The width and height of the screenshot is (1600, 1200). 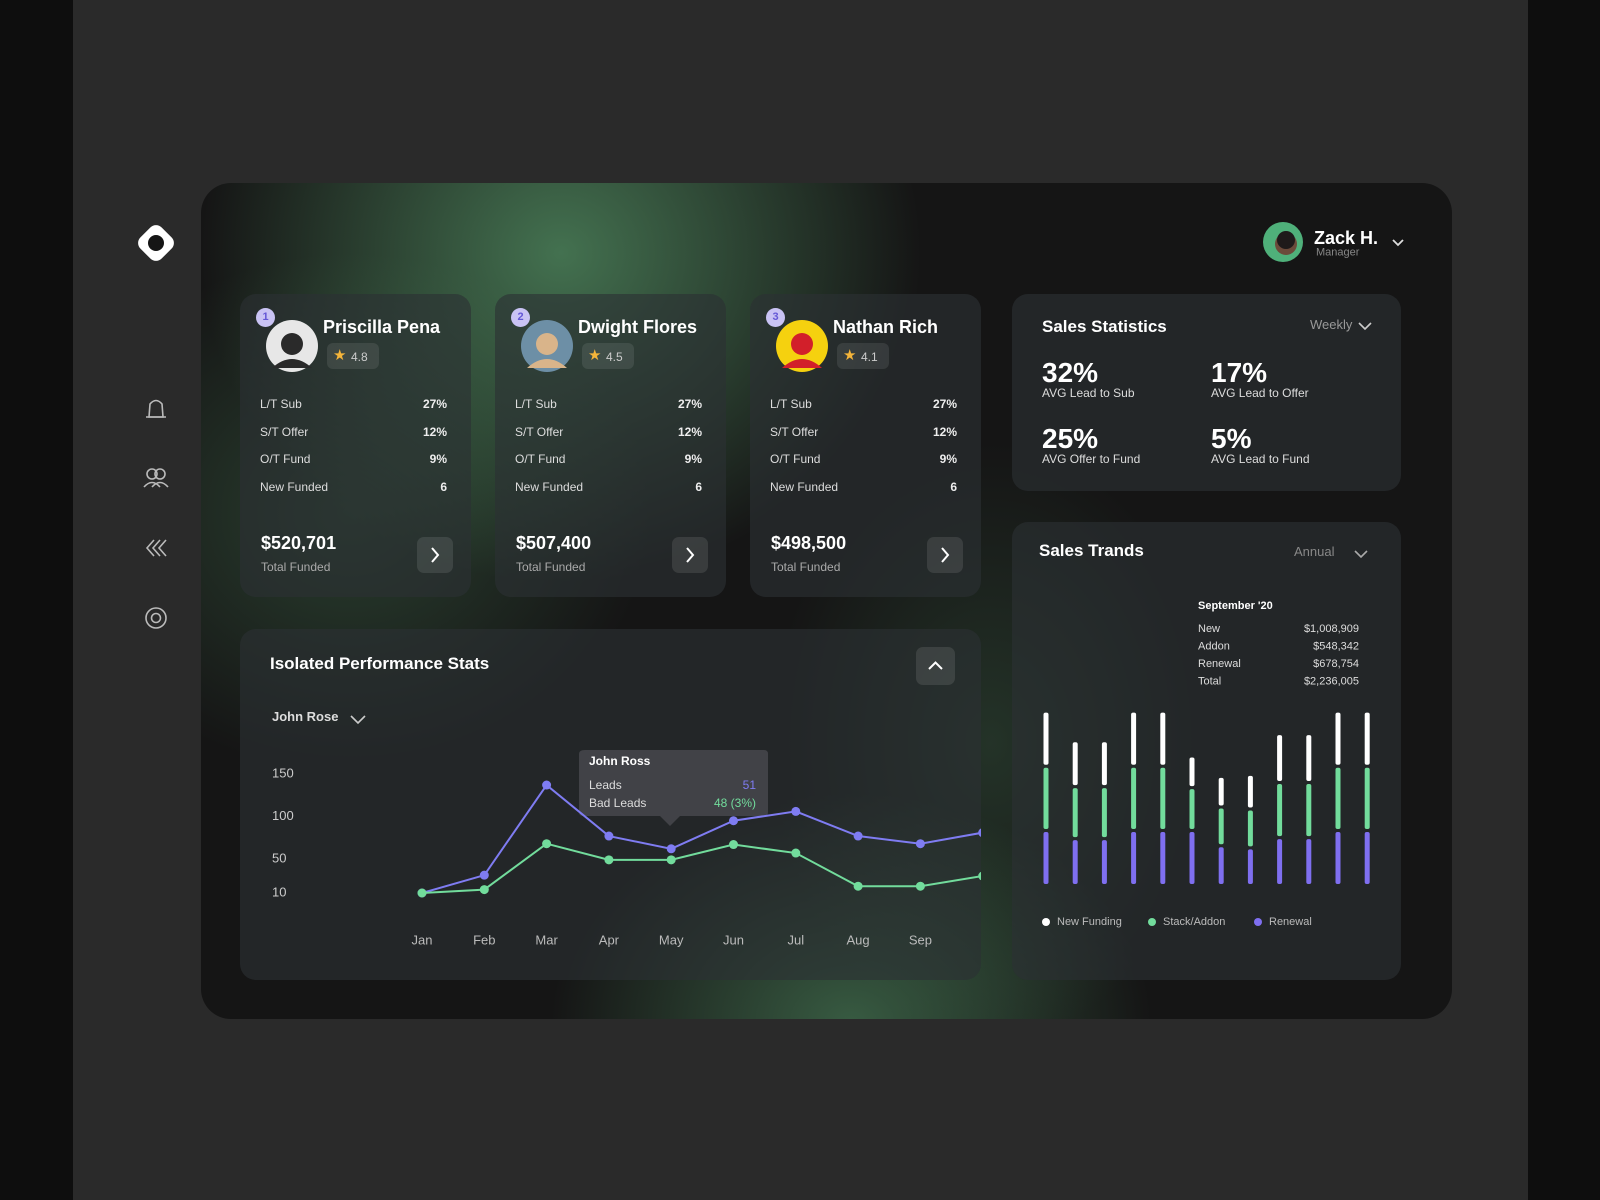 What do you see at coordinates (620, 761) in the screenshot?
I see `tooltip-title: John Ross` at bounding box center [620, 761].